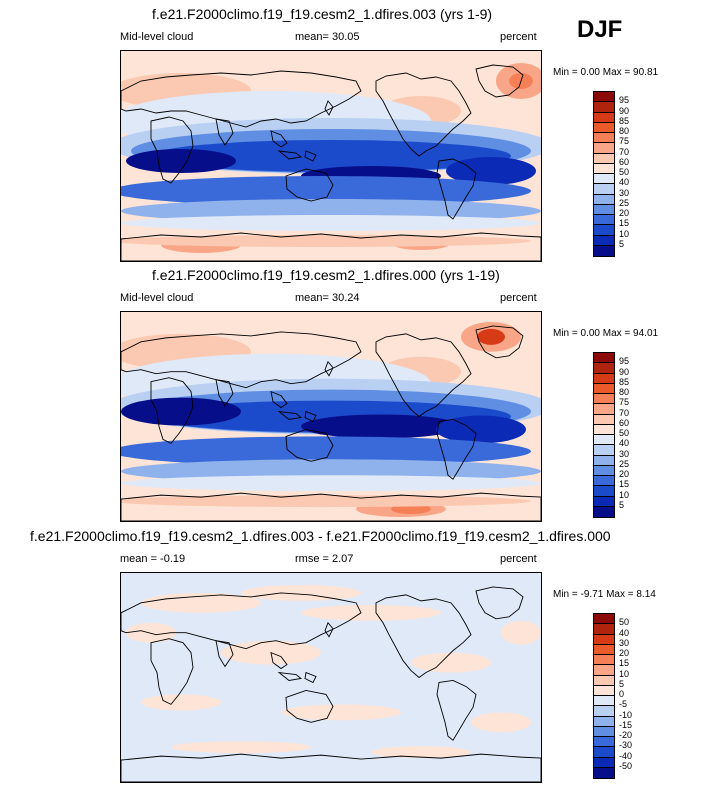  I want to click on mean-label: mean = -0.19, so click(153, 559).